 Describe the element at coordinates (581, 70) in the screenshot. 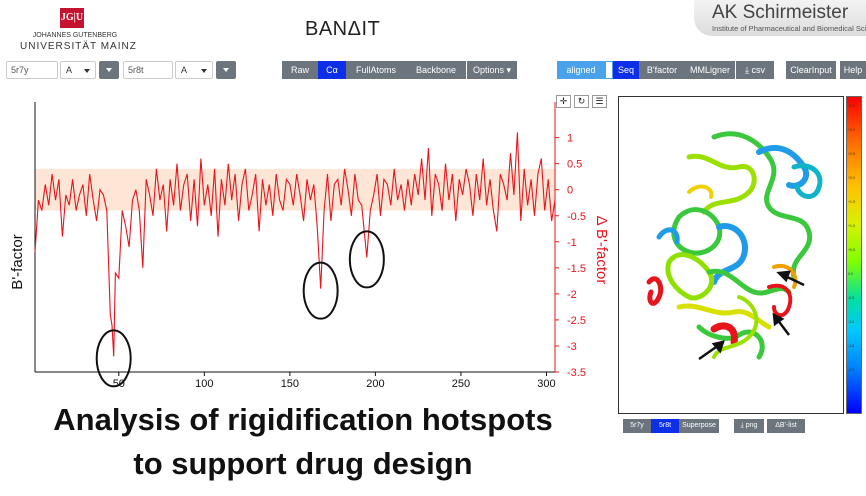

I see `aligned-toggle: aligned` at that location.